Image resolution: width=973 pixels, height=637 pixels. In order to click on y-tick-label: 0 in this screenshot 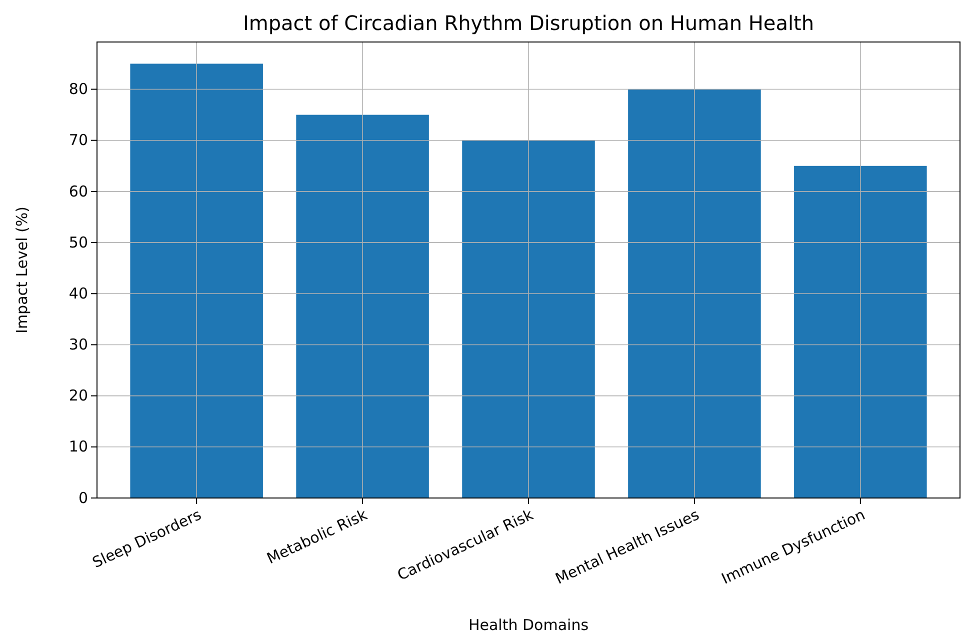, I will do `click(83, 497)`.